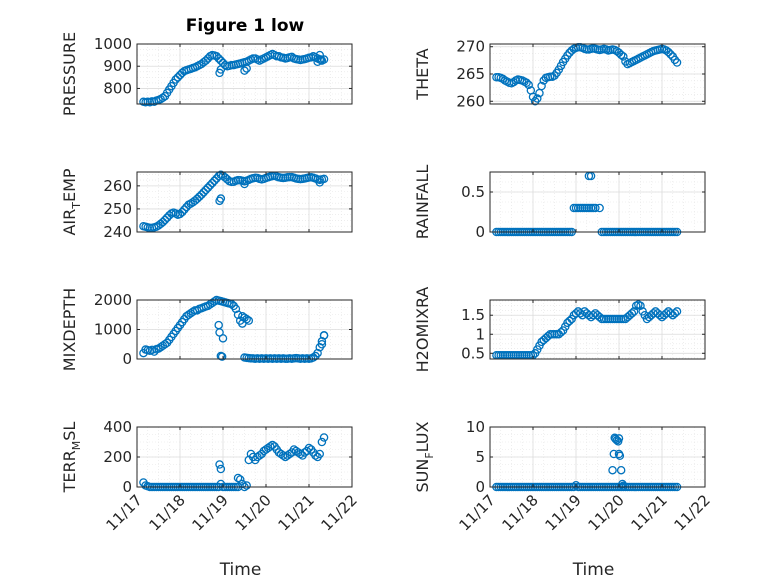 The height and width of the screenshot is (583, 778). Describe the element at coordinates (113, 300) in the screenshot. I see `panel-5-ytick-label: 2000` at that location.